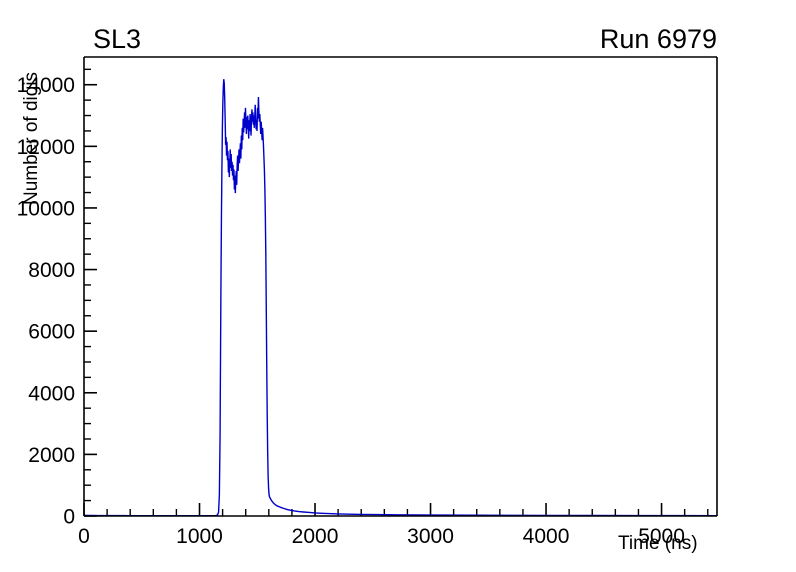 The width and height of the screenshot is (796, 572). Describe the element at coordinates (46, 85) in the screenshot. I see `svg-text: 14000` at that location.